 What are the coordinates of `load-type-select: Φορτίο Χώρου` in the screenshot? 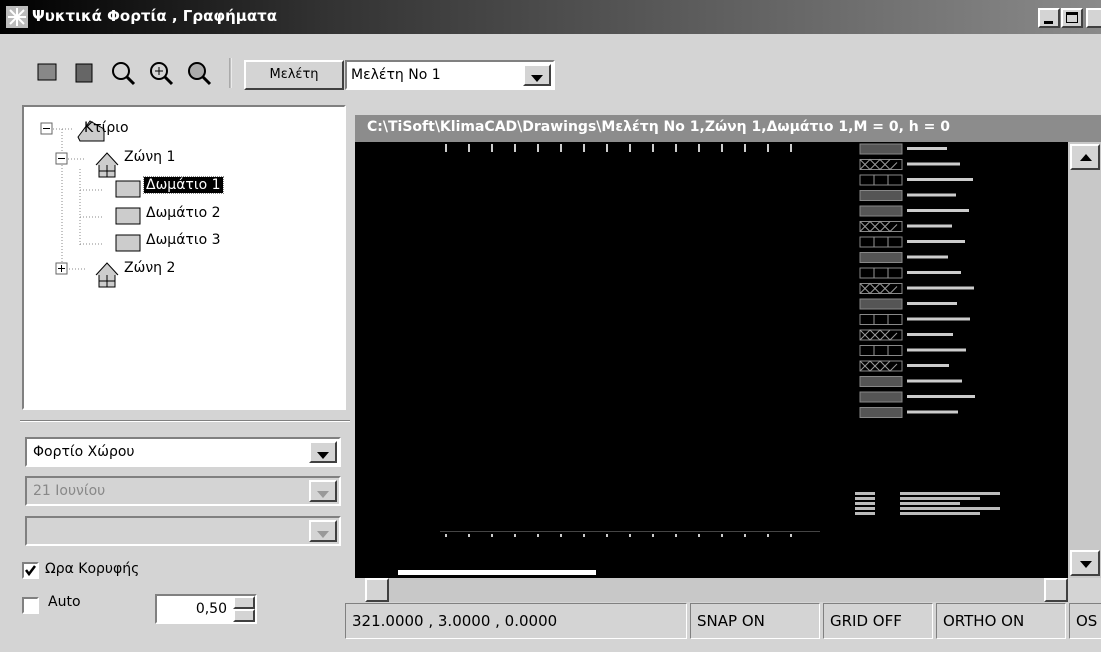 It's located at (183, 452).